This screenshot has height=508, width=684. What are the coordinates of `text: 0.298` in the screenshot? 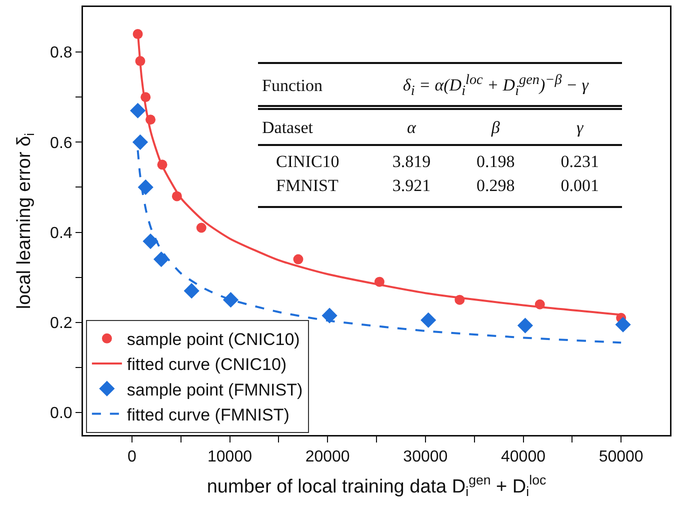 It's located at (495, 186).